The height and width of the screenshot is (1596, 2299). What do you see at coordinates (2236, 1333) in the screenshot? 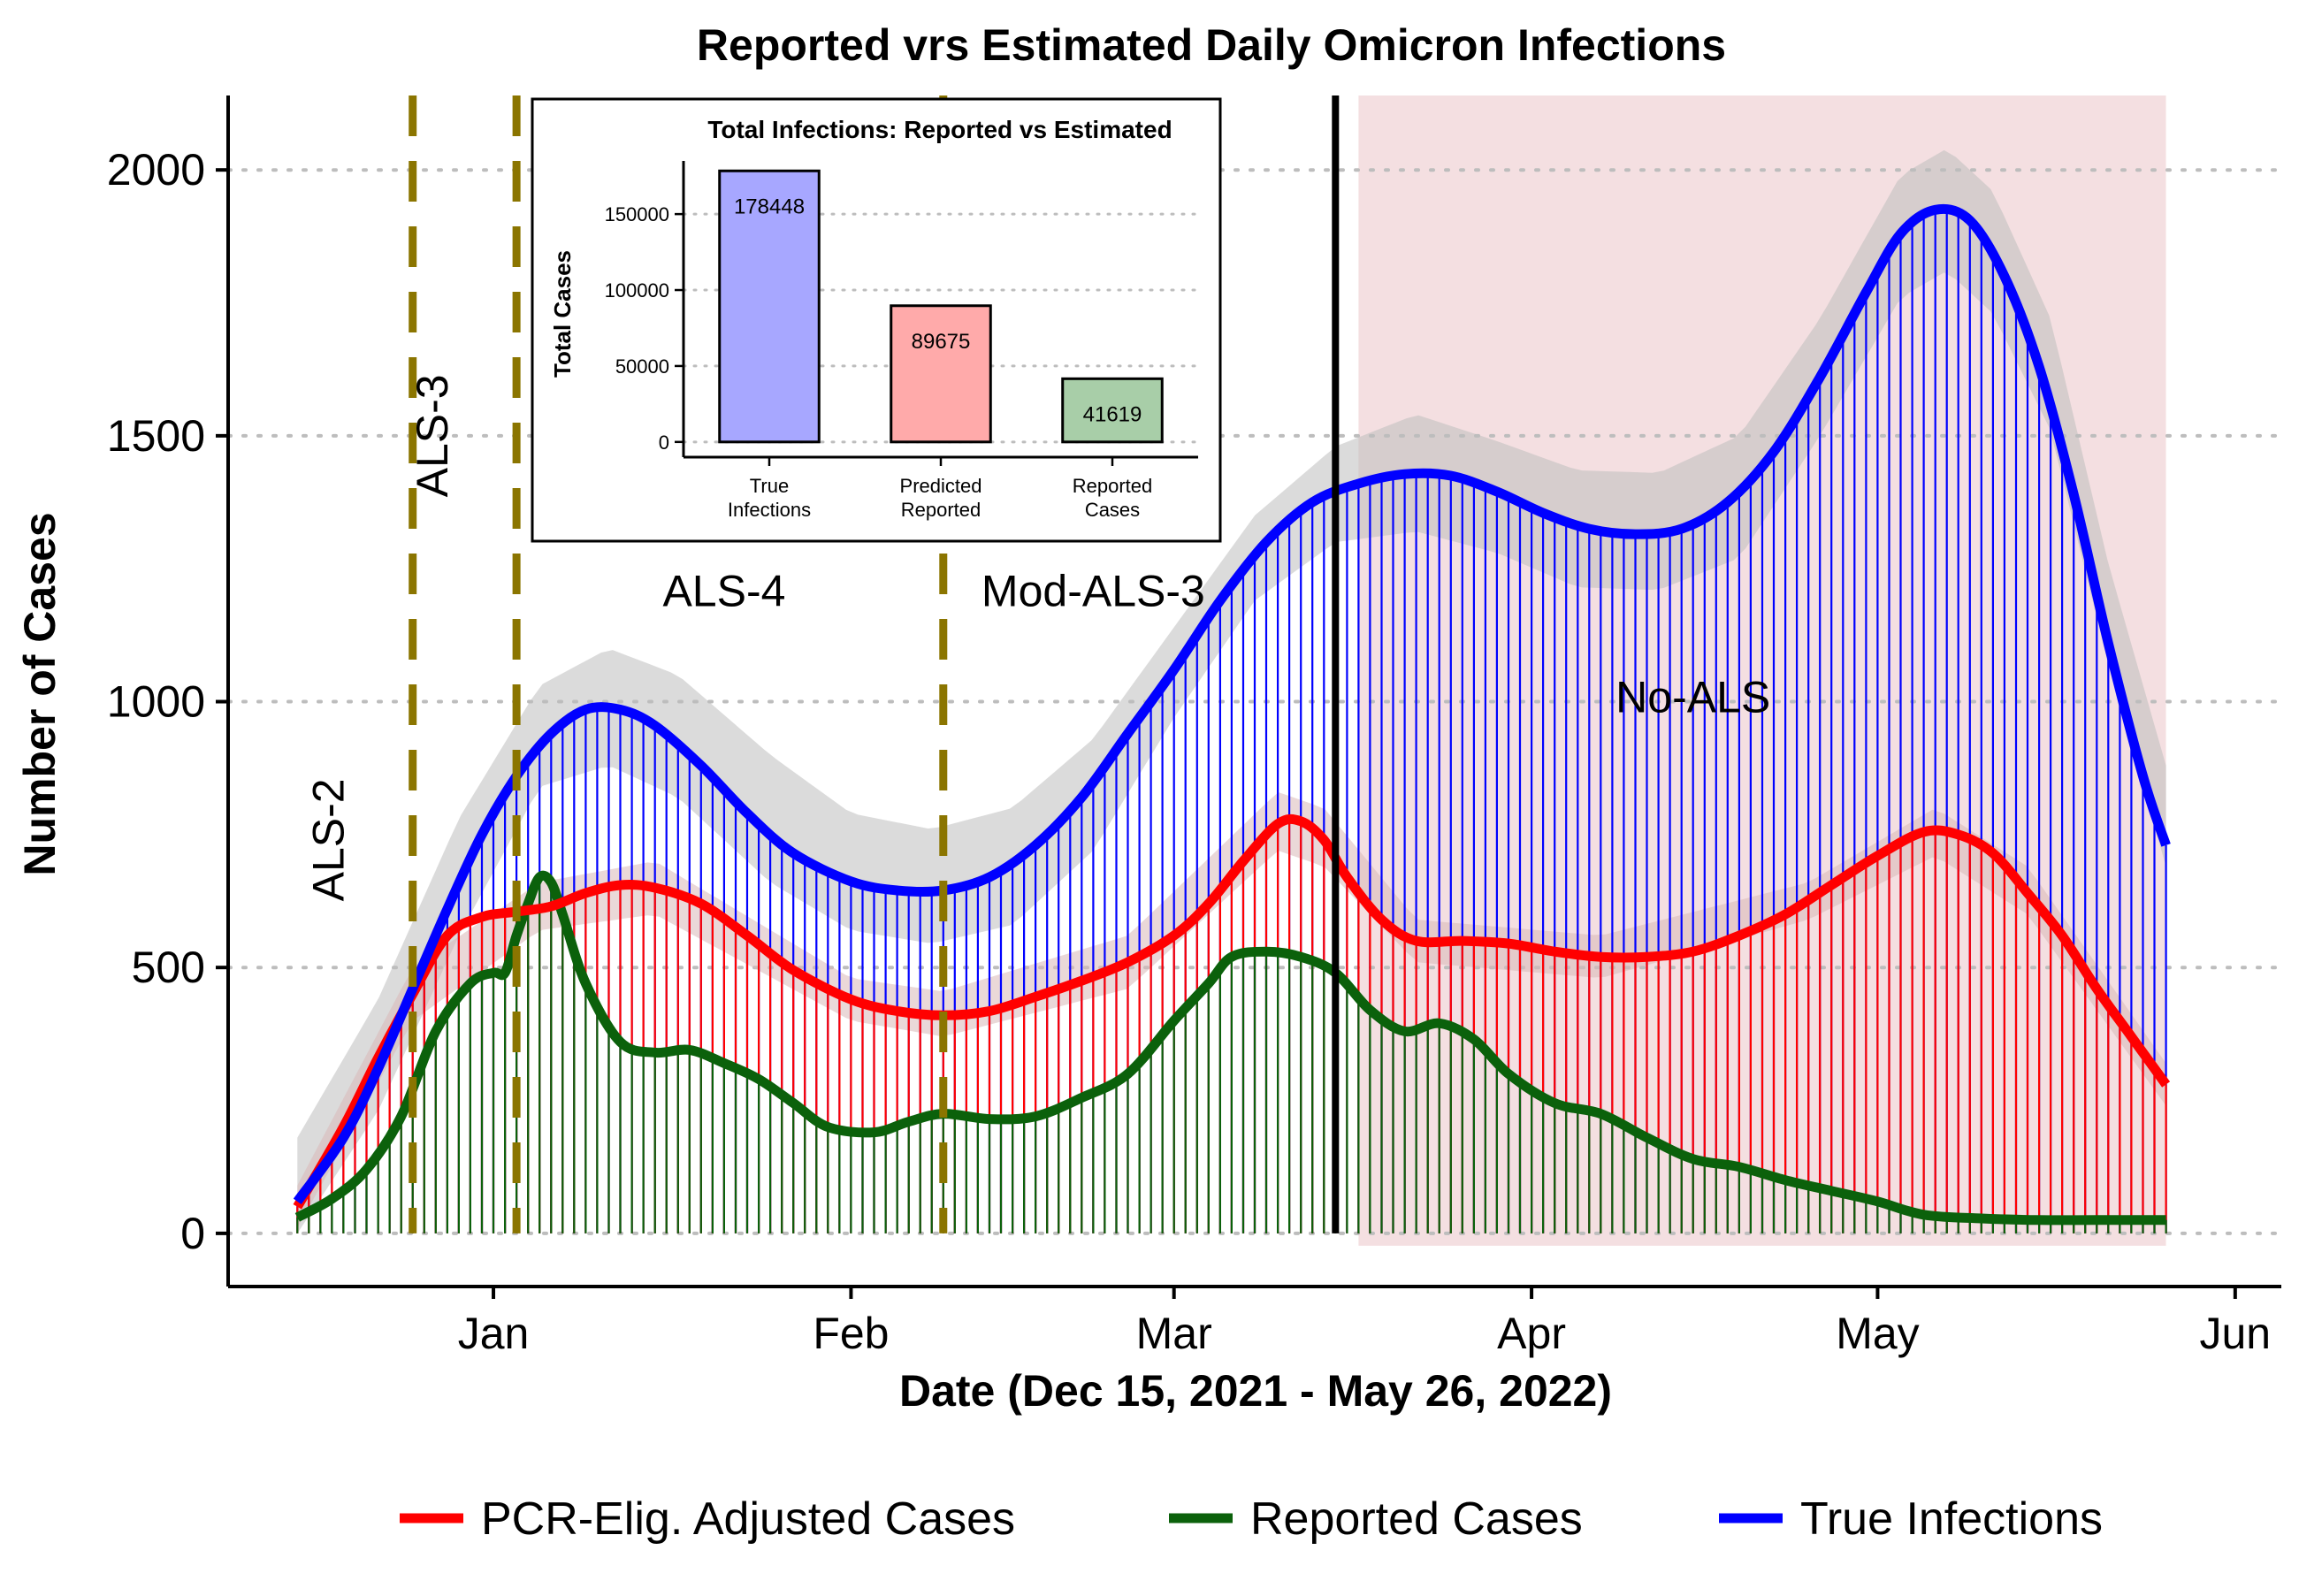
I see `x-tick-label-jun: Jun` at bounding box center [2236, 1333].